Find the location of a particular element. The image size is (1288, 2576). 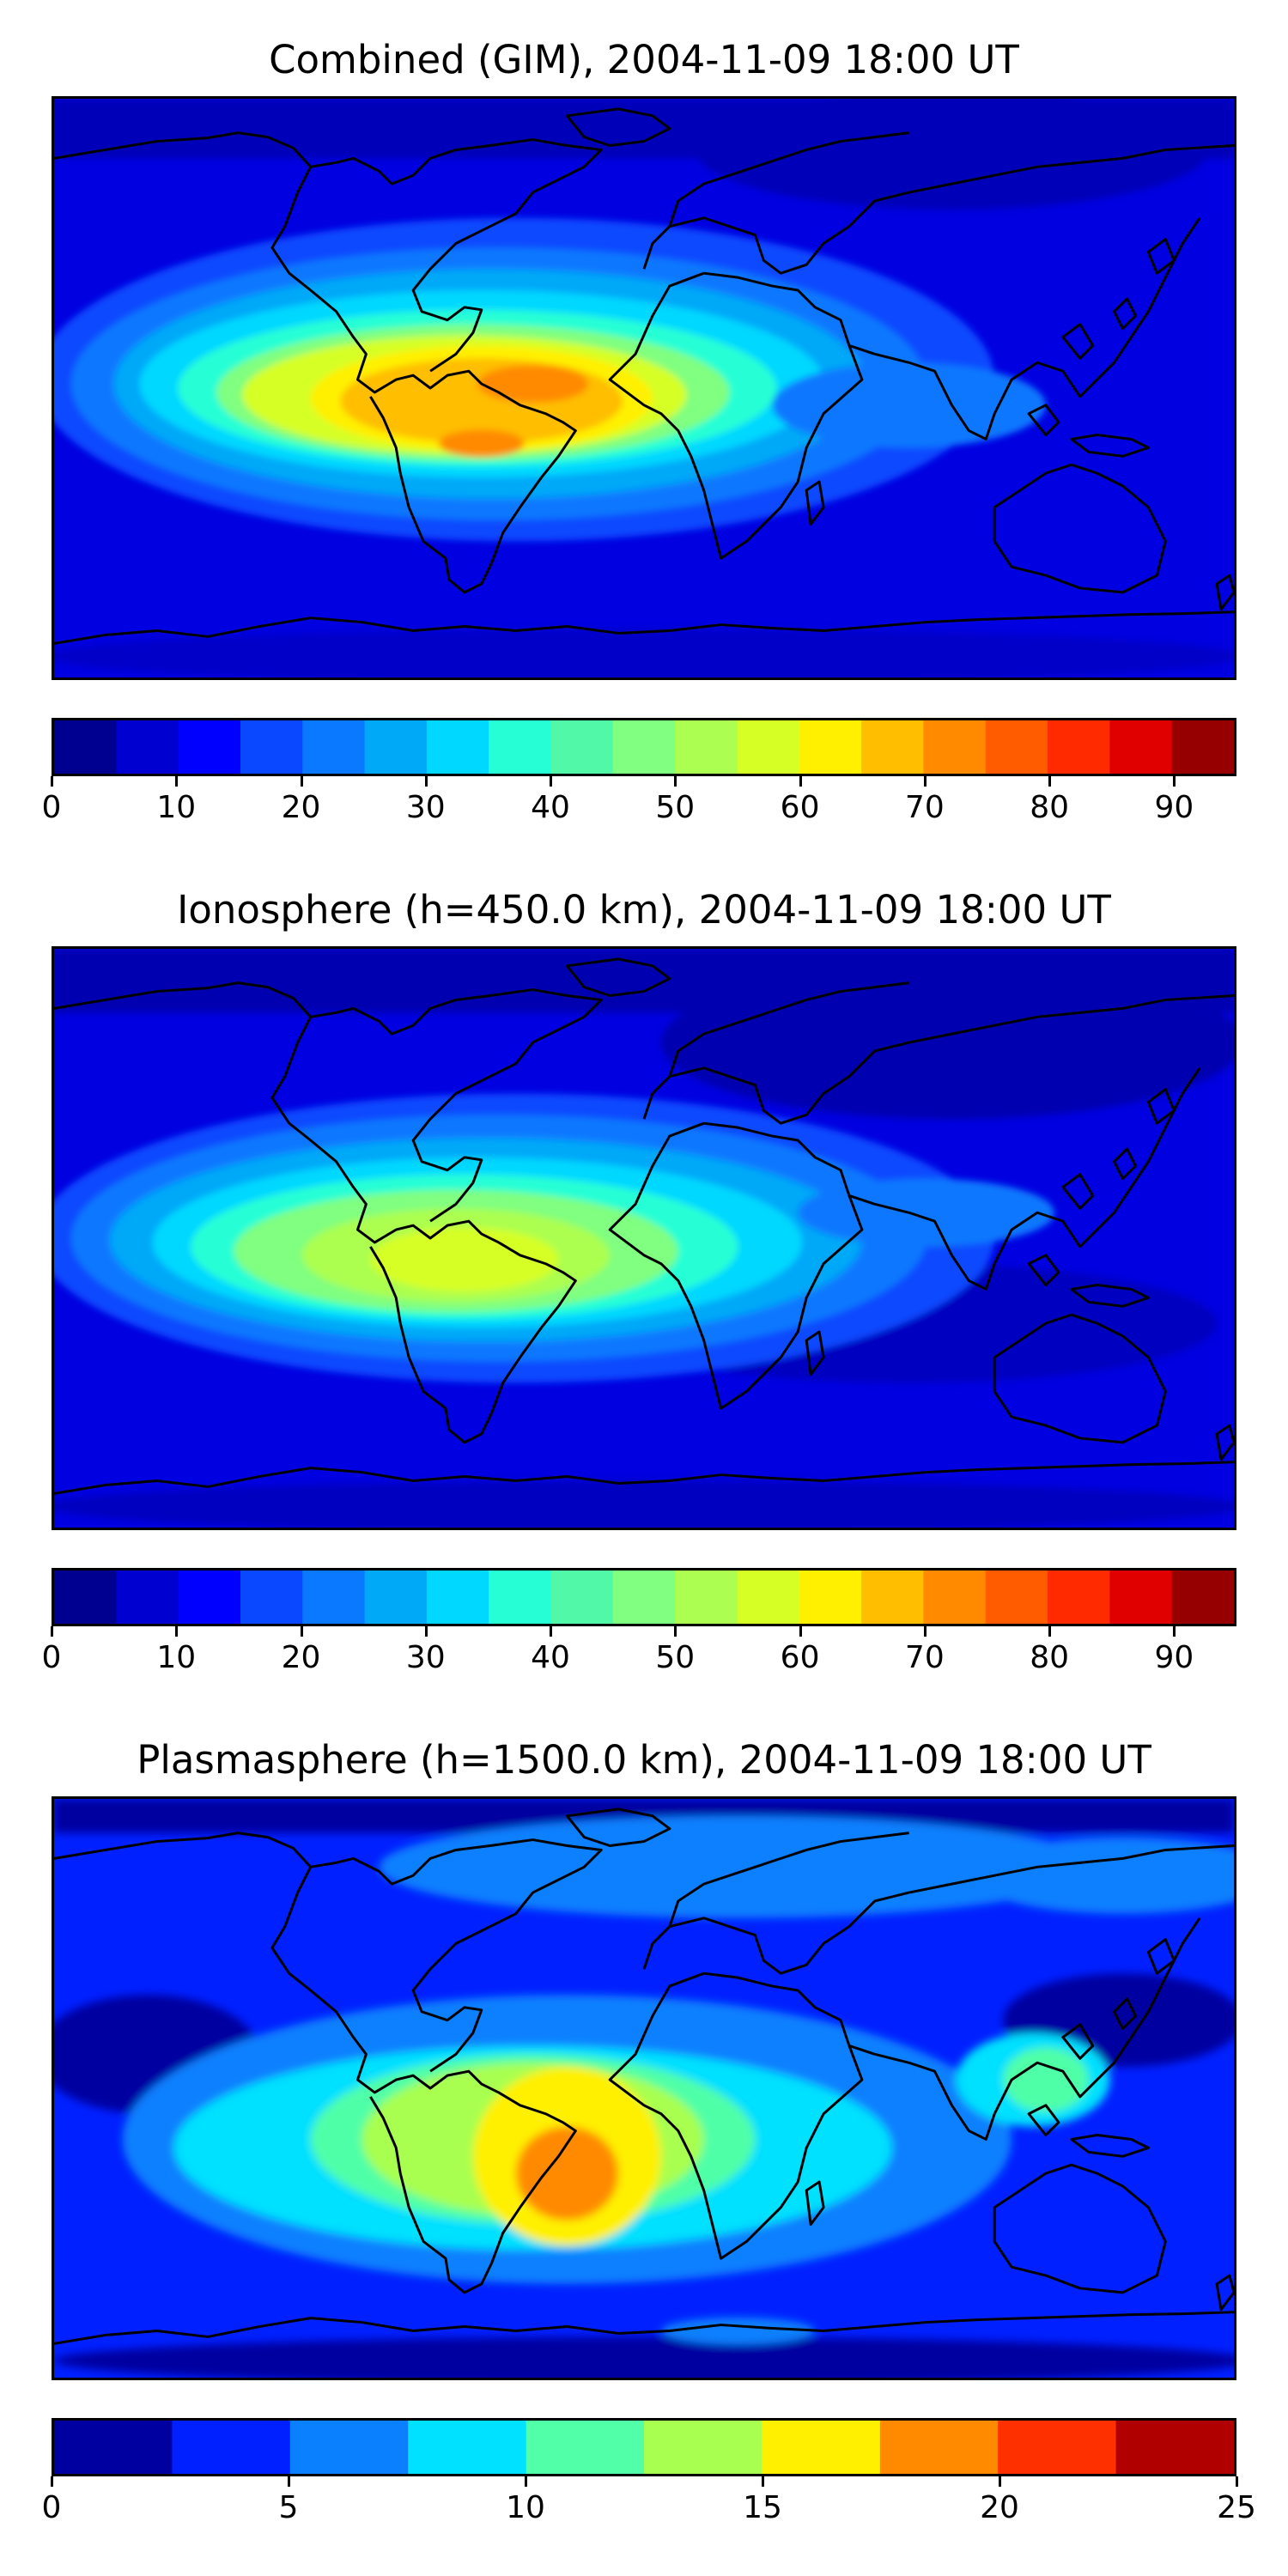

colorbar-tick-label: 90 is located at coordinates (1174, 808).